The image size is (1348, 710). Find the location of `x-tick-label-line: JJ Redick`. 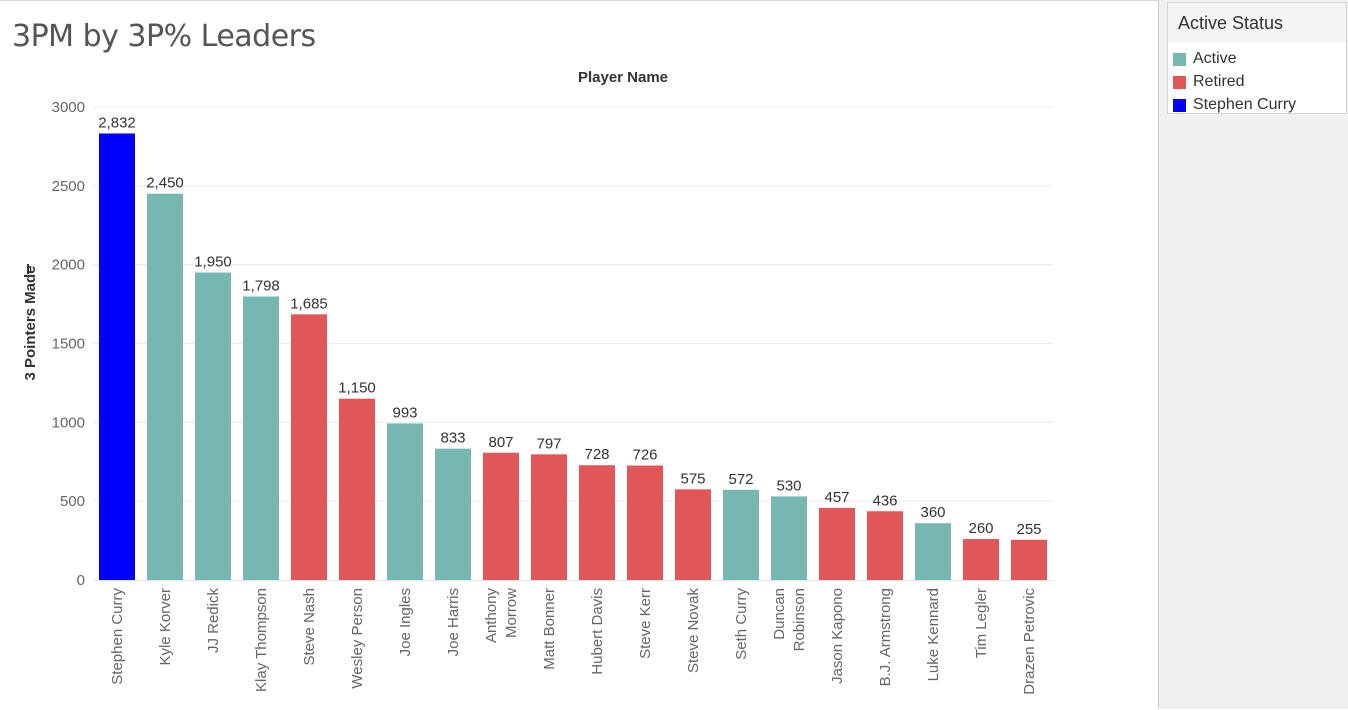

x-tick-label-line: JJ Redick is located at coordinates (213, 621).